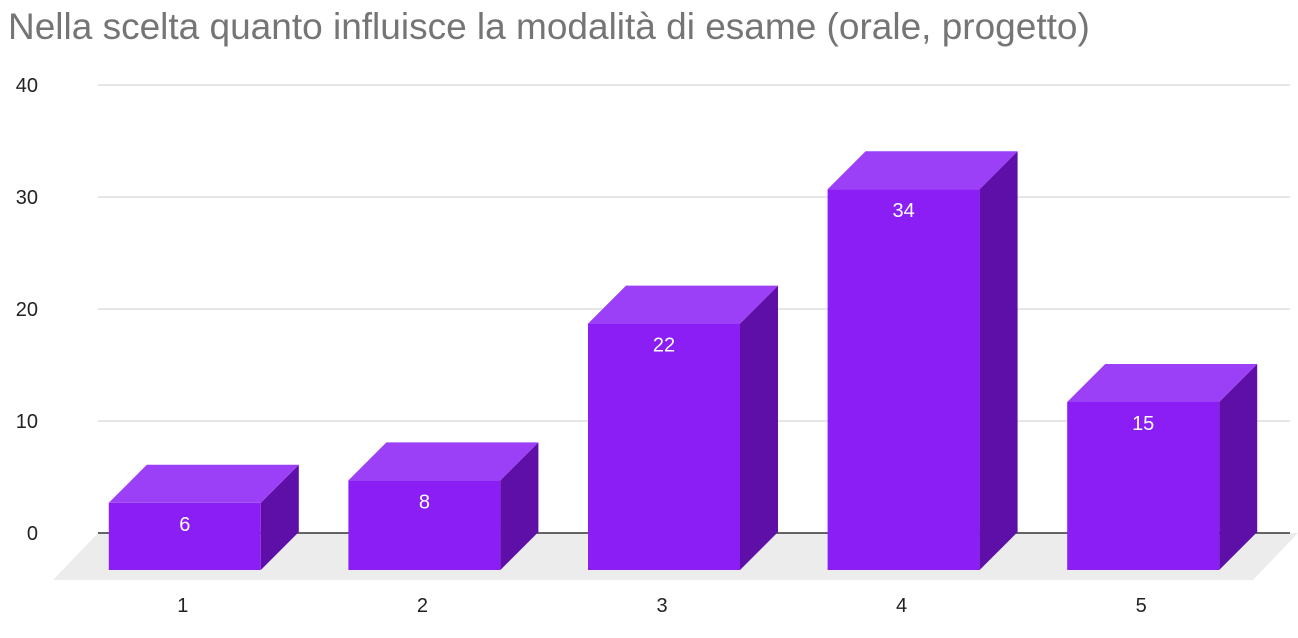  Describe the element at coordinates (901, 606) in the screenshot. I see `x-tick-label: 4` at that location.